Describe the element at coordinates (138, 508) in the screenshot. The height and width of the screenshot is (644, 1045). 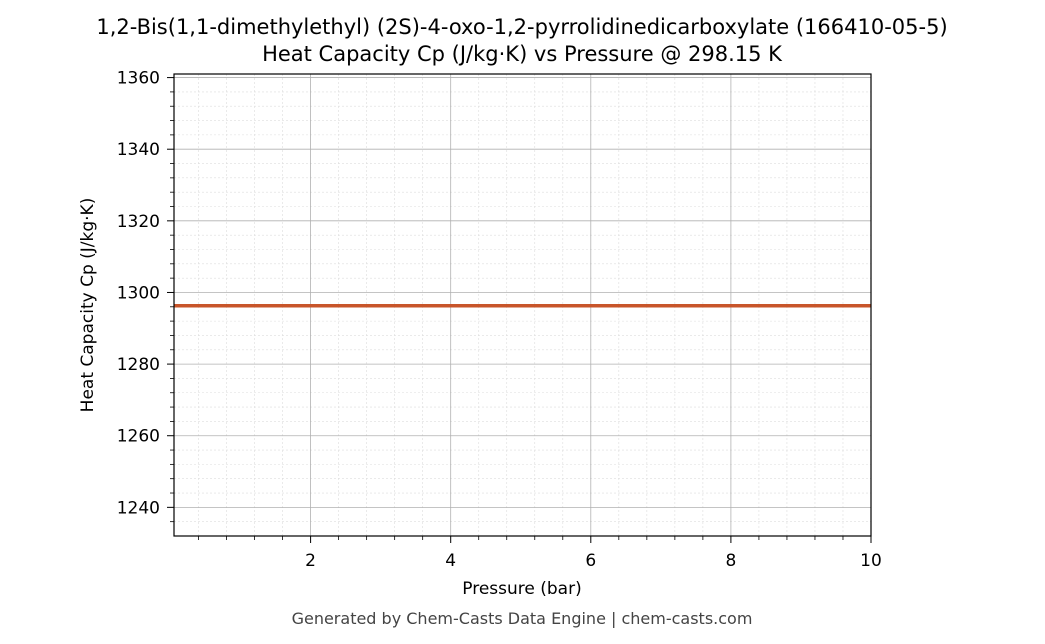
I see `y-tick-label: 1240` at that location.